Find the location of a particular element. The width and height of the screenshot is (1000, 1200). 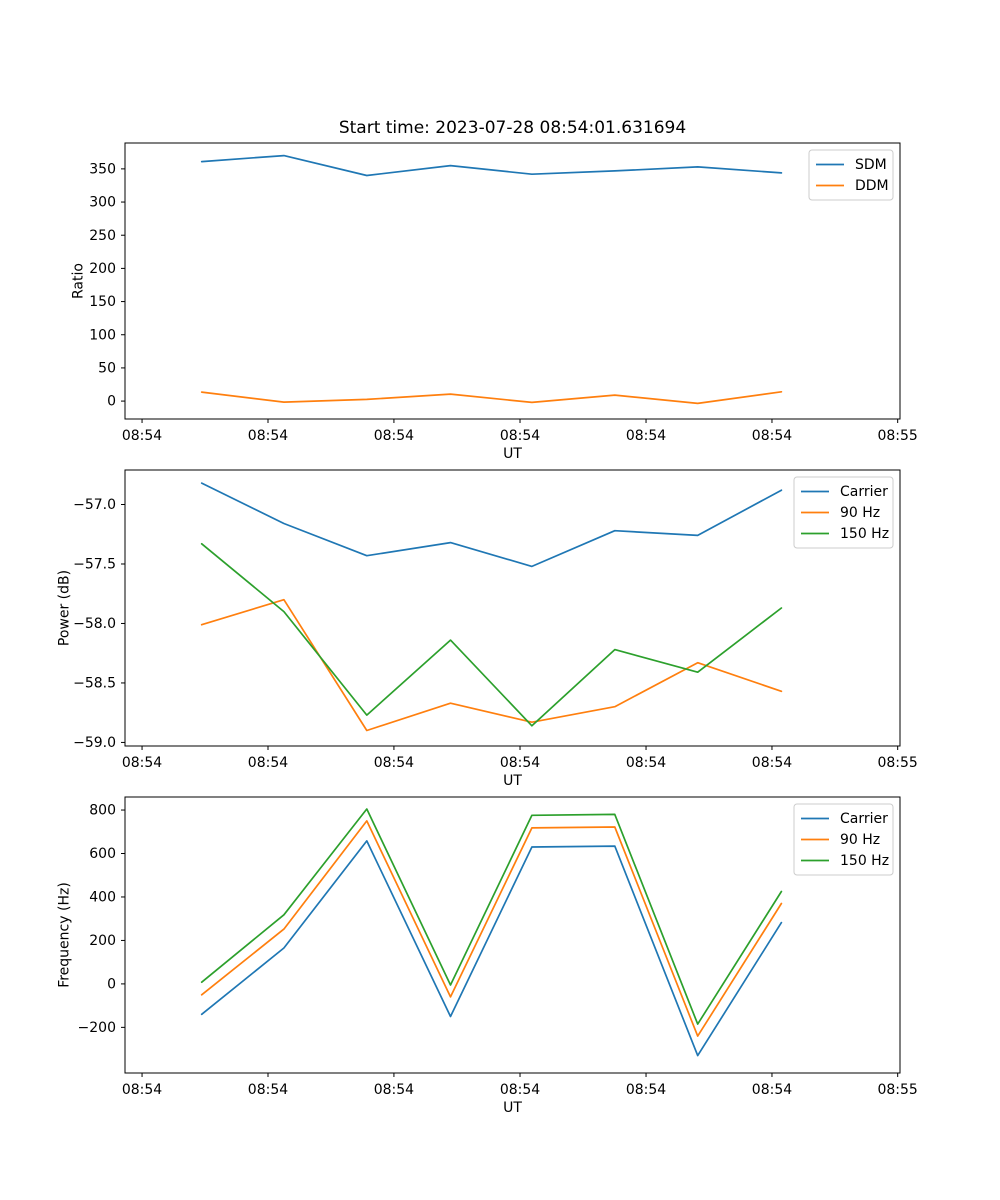

y-tick-label: 300 is located at coordinates (102, 203).